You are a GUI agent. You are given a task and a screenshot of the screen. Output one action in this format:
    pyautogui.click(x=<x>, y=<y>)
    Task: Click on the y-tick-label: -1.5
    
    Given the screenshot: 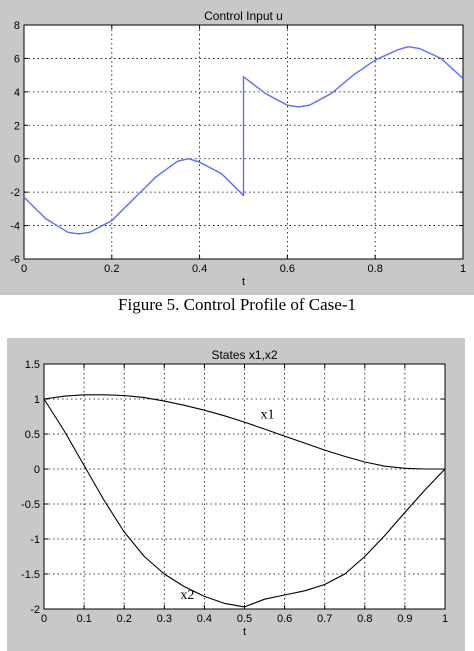 What is the action you would take?
    pyautogui.click(x=30, y=575)
    